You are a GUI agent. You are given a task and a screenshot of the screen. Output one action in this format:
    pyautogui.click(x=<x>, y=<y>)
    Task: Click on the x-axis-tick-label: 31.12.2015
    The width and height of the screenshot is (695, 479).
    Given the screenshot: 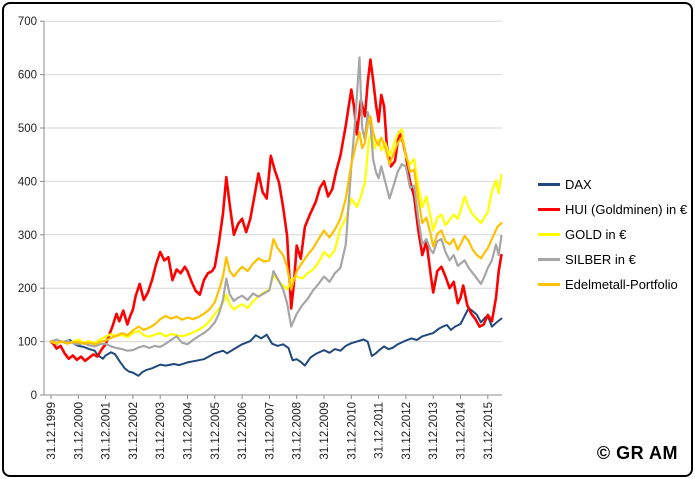 What is the action you would take?
    pyautogui.click(x=489, y=431)
    